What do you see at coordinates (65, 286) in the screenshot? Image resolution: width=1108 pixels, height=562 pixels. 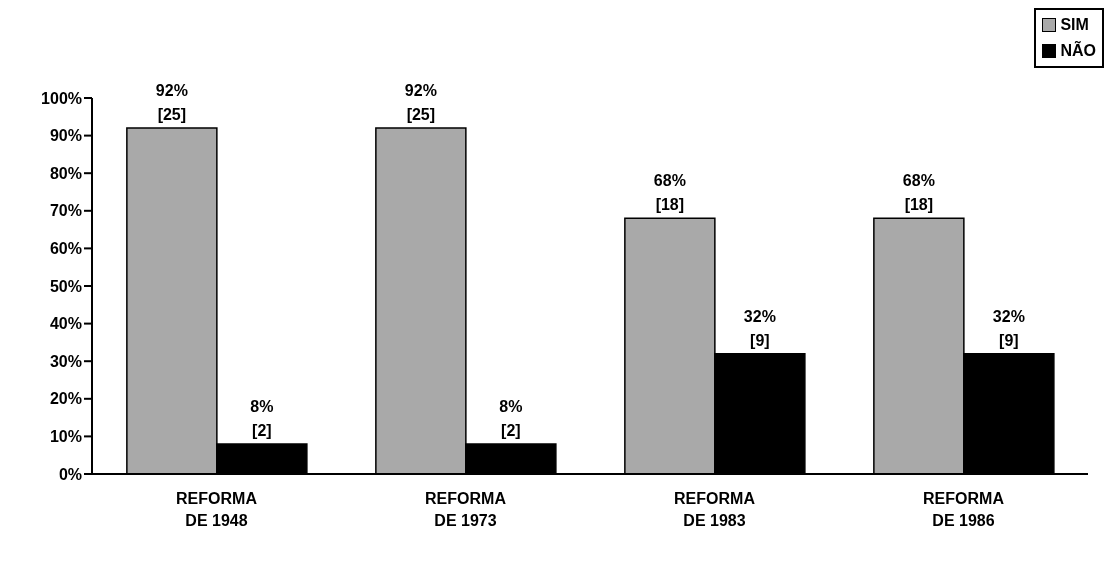 I see `y-tick-label: 50%` at bounding box center [65, 286].